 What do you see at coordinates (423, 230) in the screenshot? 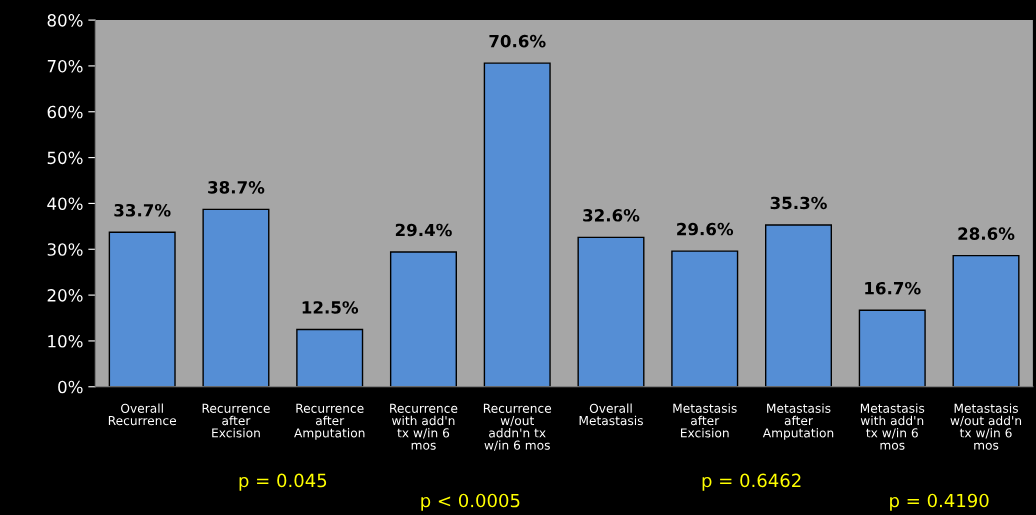
I see `data-label: 29.4%` at bounding box center [423, 230].